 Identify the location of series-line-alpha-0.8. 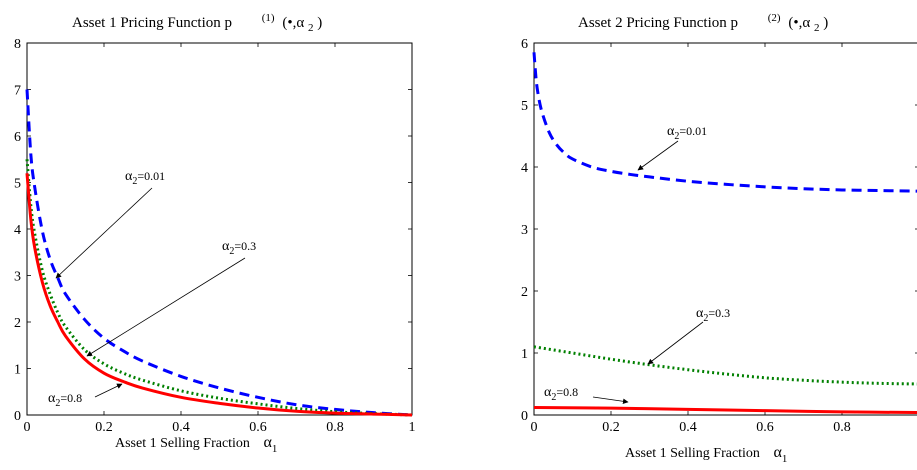
(725, 410).